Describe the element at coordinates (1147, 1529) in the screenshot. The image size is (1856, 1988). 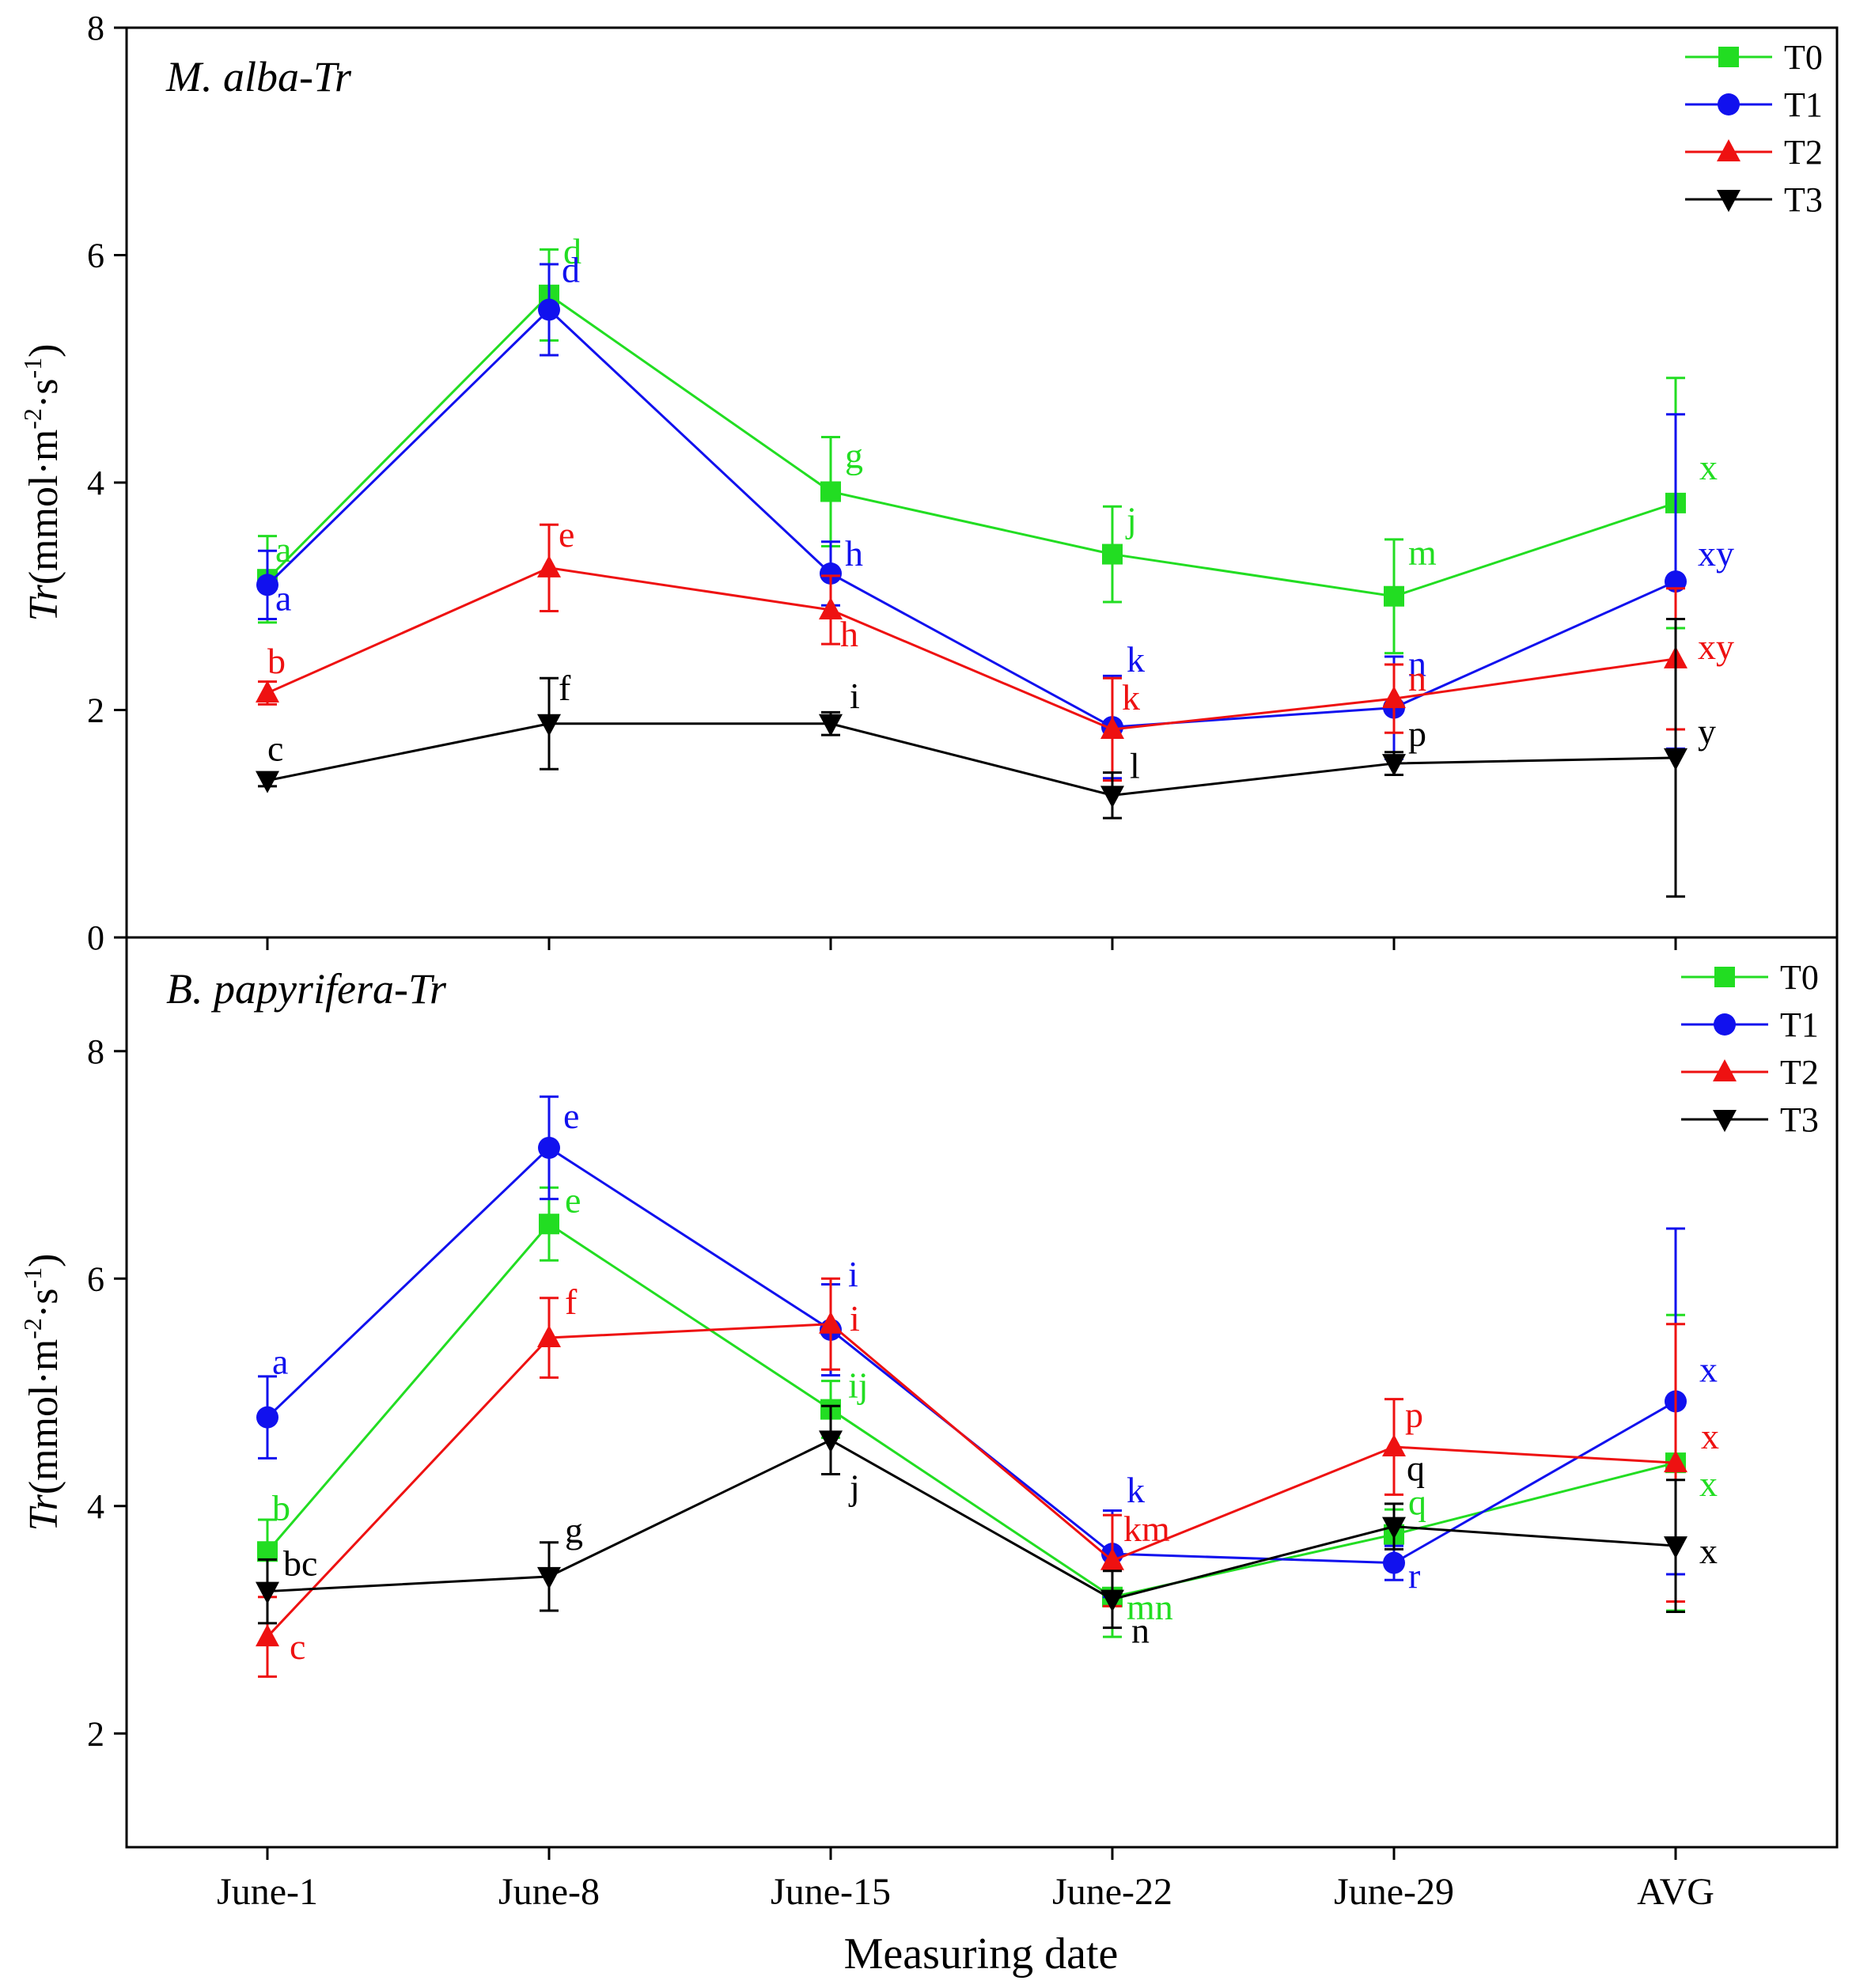
I see `significance-label: km` at that location.